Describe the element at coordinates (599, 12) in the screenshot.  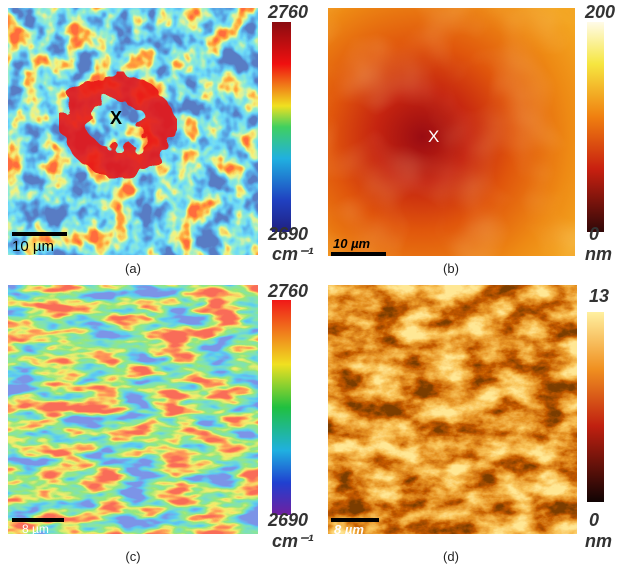
I see `colorbar-max: 200` at that location.